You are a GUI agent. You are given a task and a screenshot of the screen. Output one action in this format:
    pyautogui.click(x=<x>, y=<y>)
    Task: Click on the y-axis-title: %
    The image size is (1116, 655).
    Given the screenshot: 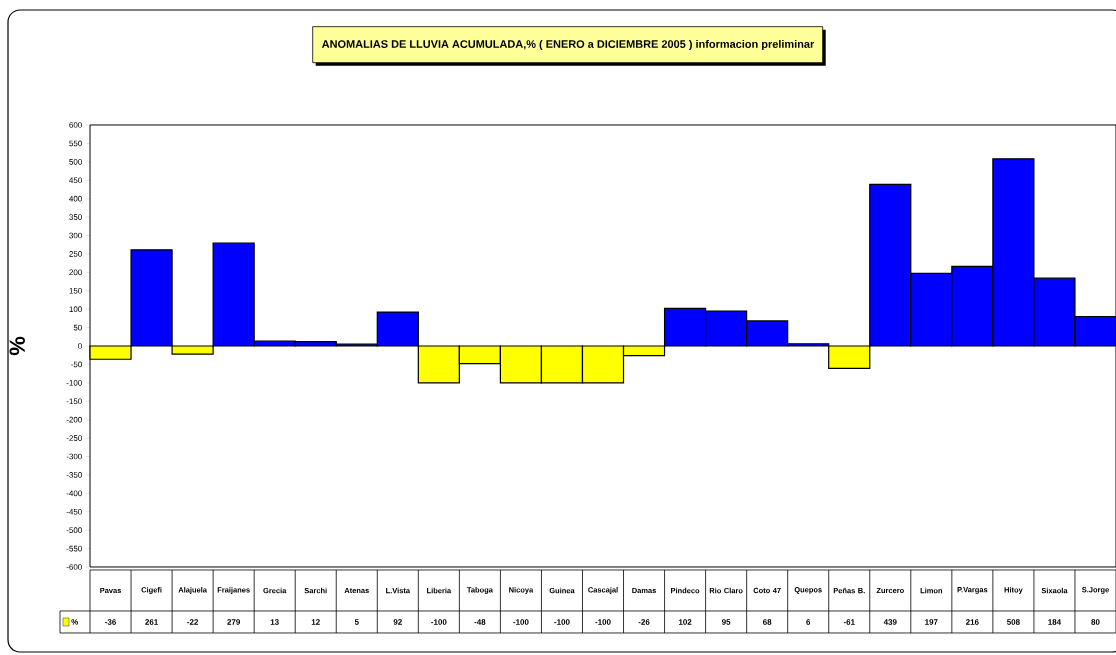 What is the action you would take?
    pyautogui.click(x=17, y=346)
    